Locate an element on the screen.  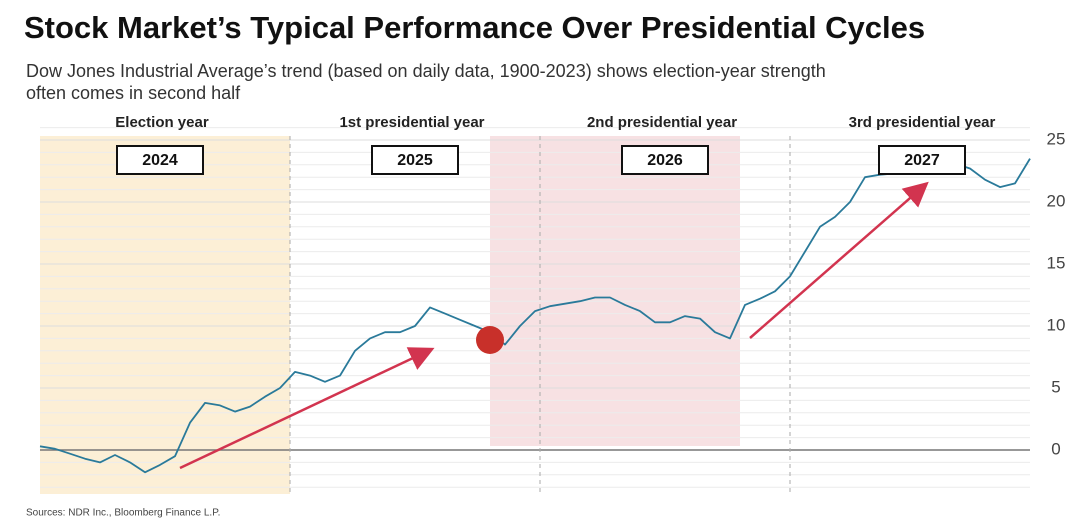
subtitle: often comes in second half is located at coordinates (133, 93).